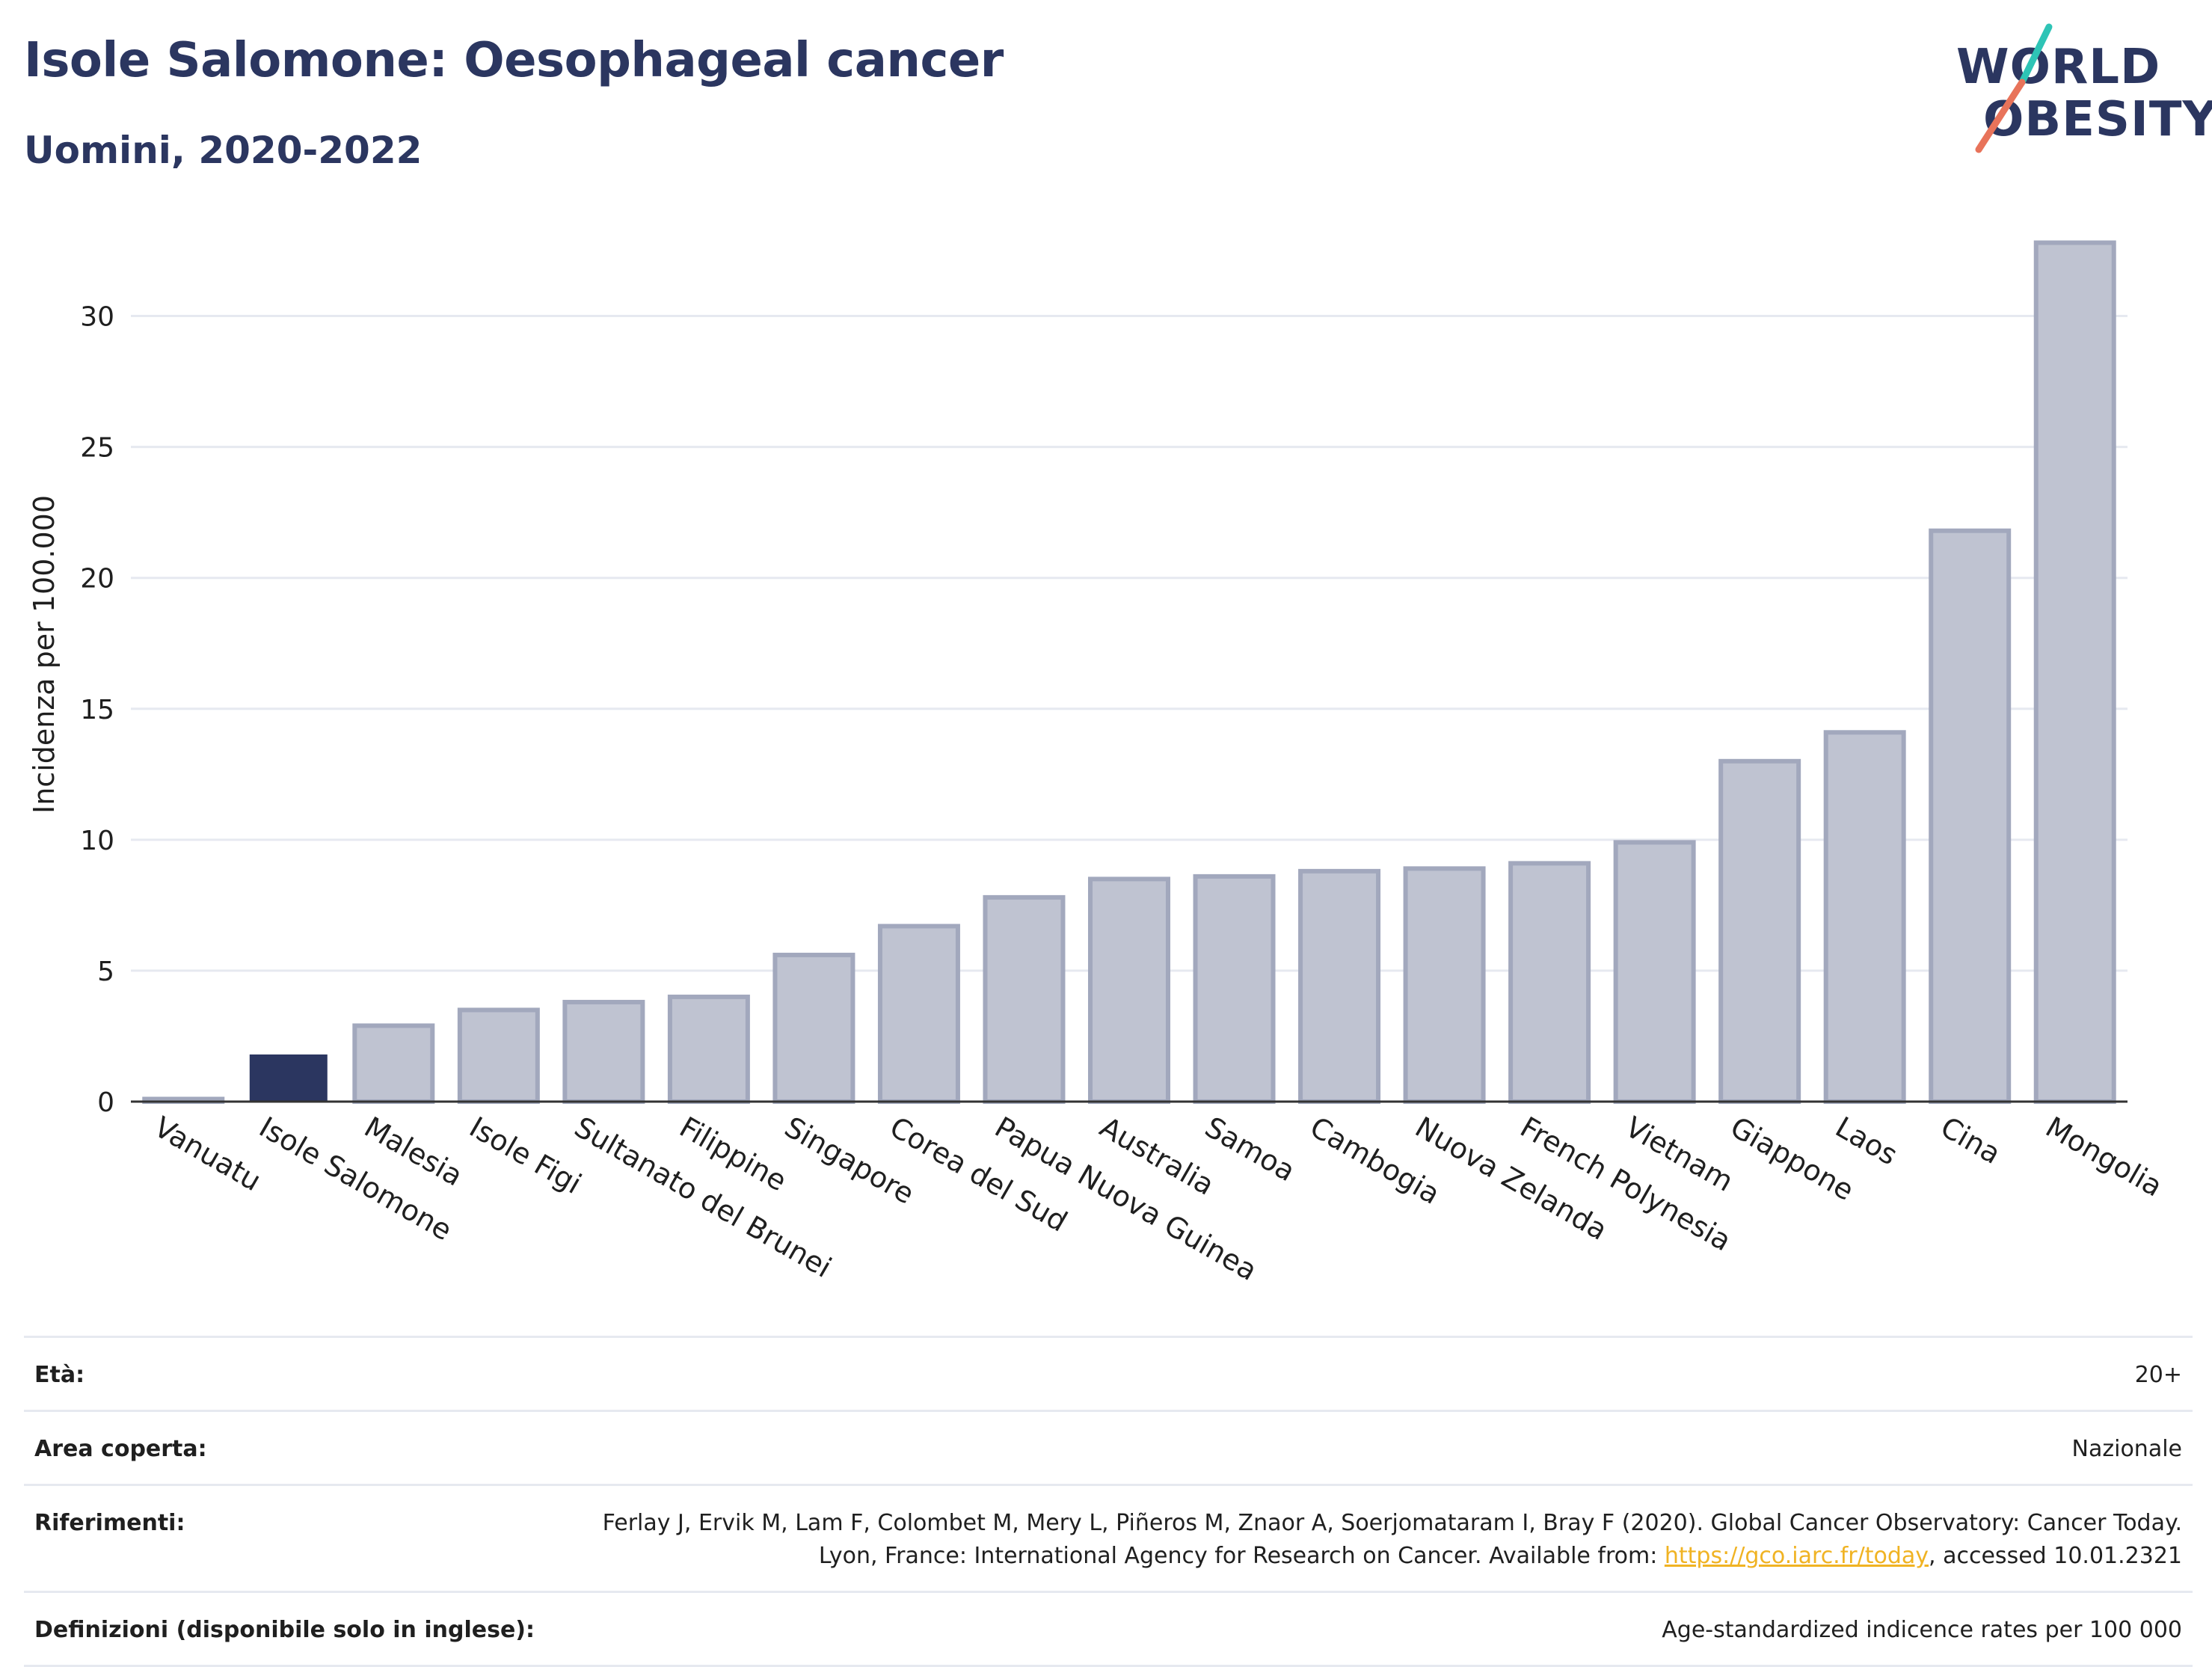 This screenshot has height=1667, width=2212. Describe the element at coordinates (2158, 1375) in the screenshot. I see `eta-value: 20+` at that location.